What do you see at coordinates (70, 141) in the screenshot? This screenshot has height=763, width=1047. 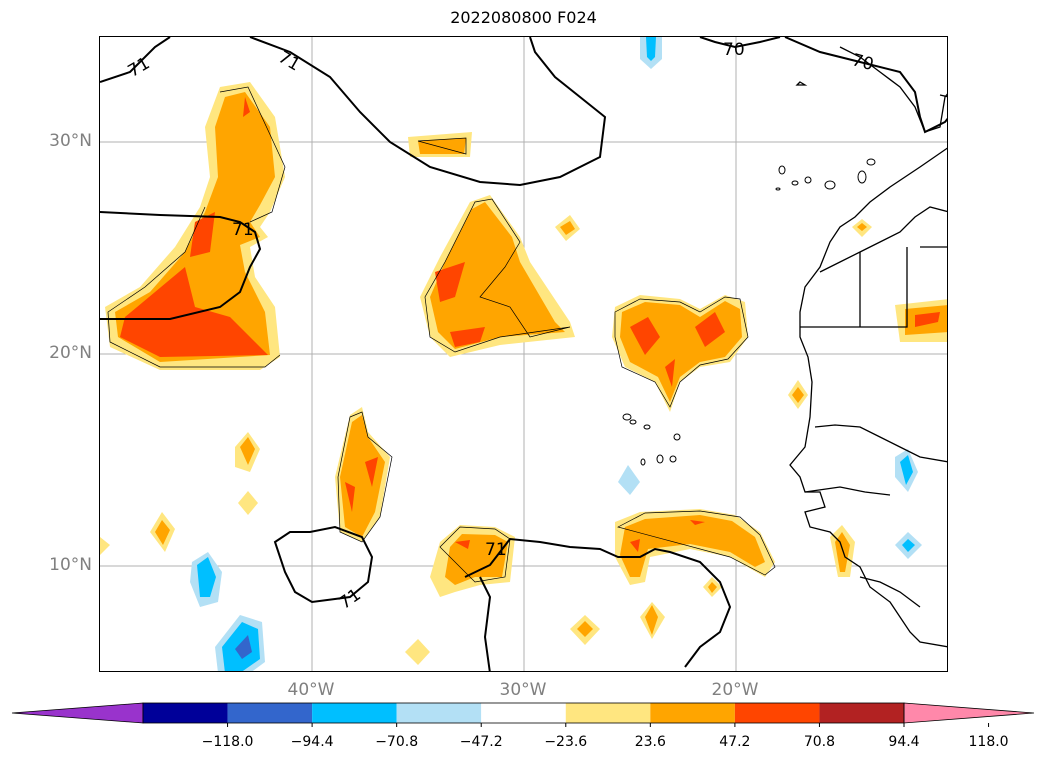 I see `lat-label-30n: 30°N` at bounding box center [70, 141].